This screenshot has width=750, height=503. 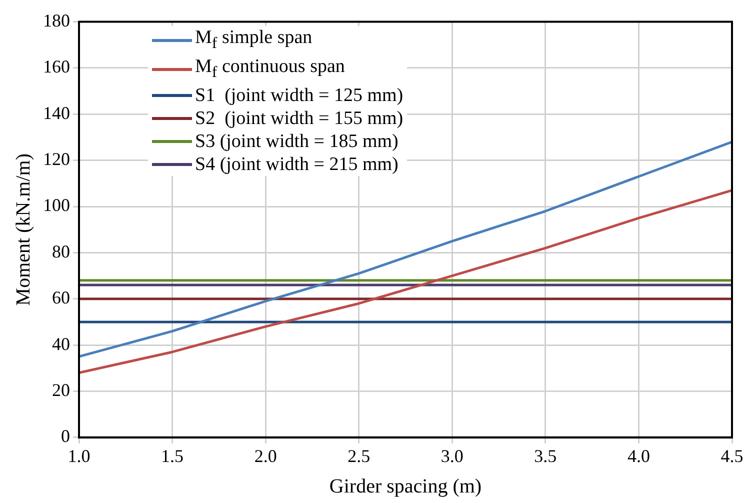 I want to click on legend-label: M$_{f}$ continuous span, so click(x=270, y=68).